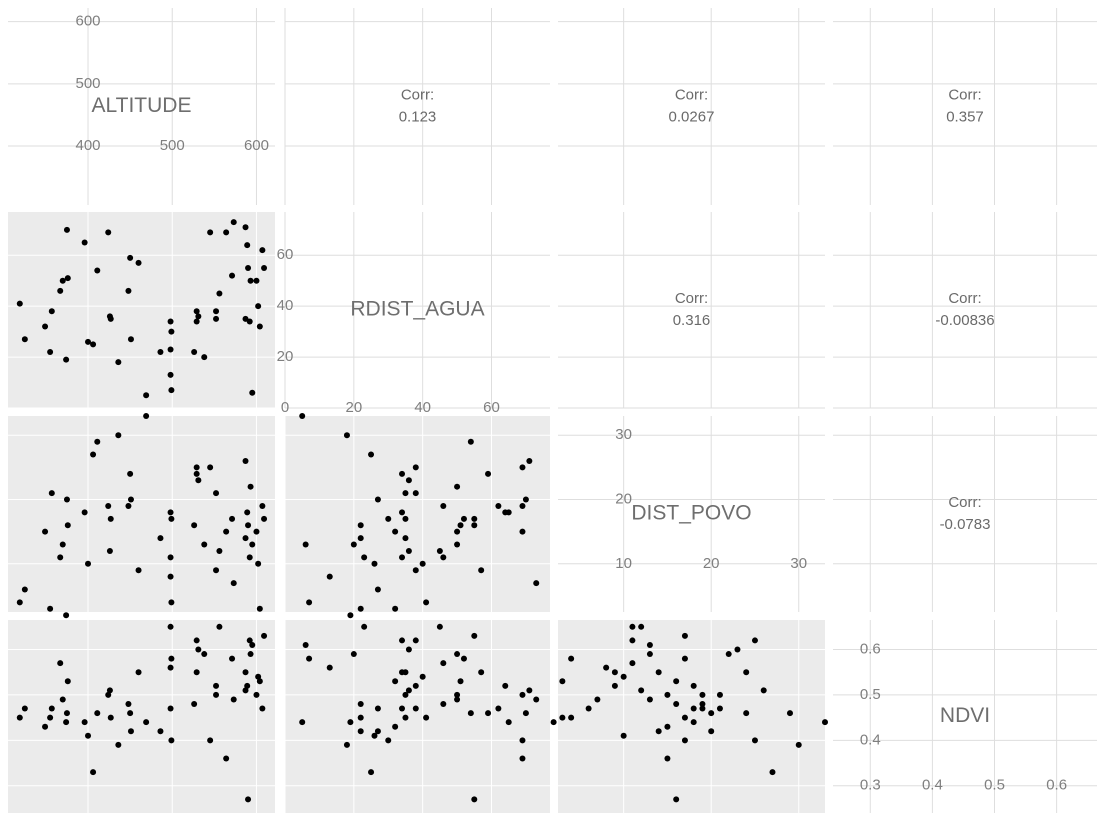 The width and height of the screenshot is (1097, 818). What do you see at coordinates (870, 648) in the screenshot?
I see `y-tick-label: 0.6` at bounding box center [870, 648].